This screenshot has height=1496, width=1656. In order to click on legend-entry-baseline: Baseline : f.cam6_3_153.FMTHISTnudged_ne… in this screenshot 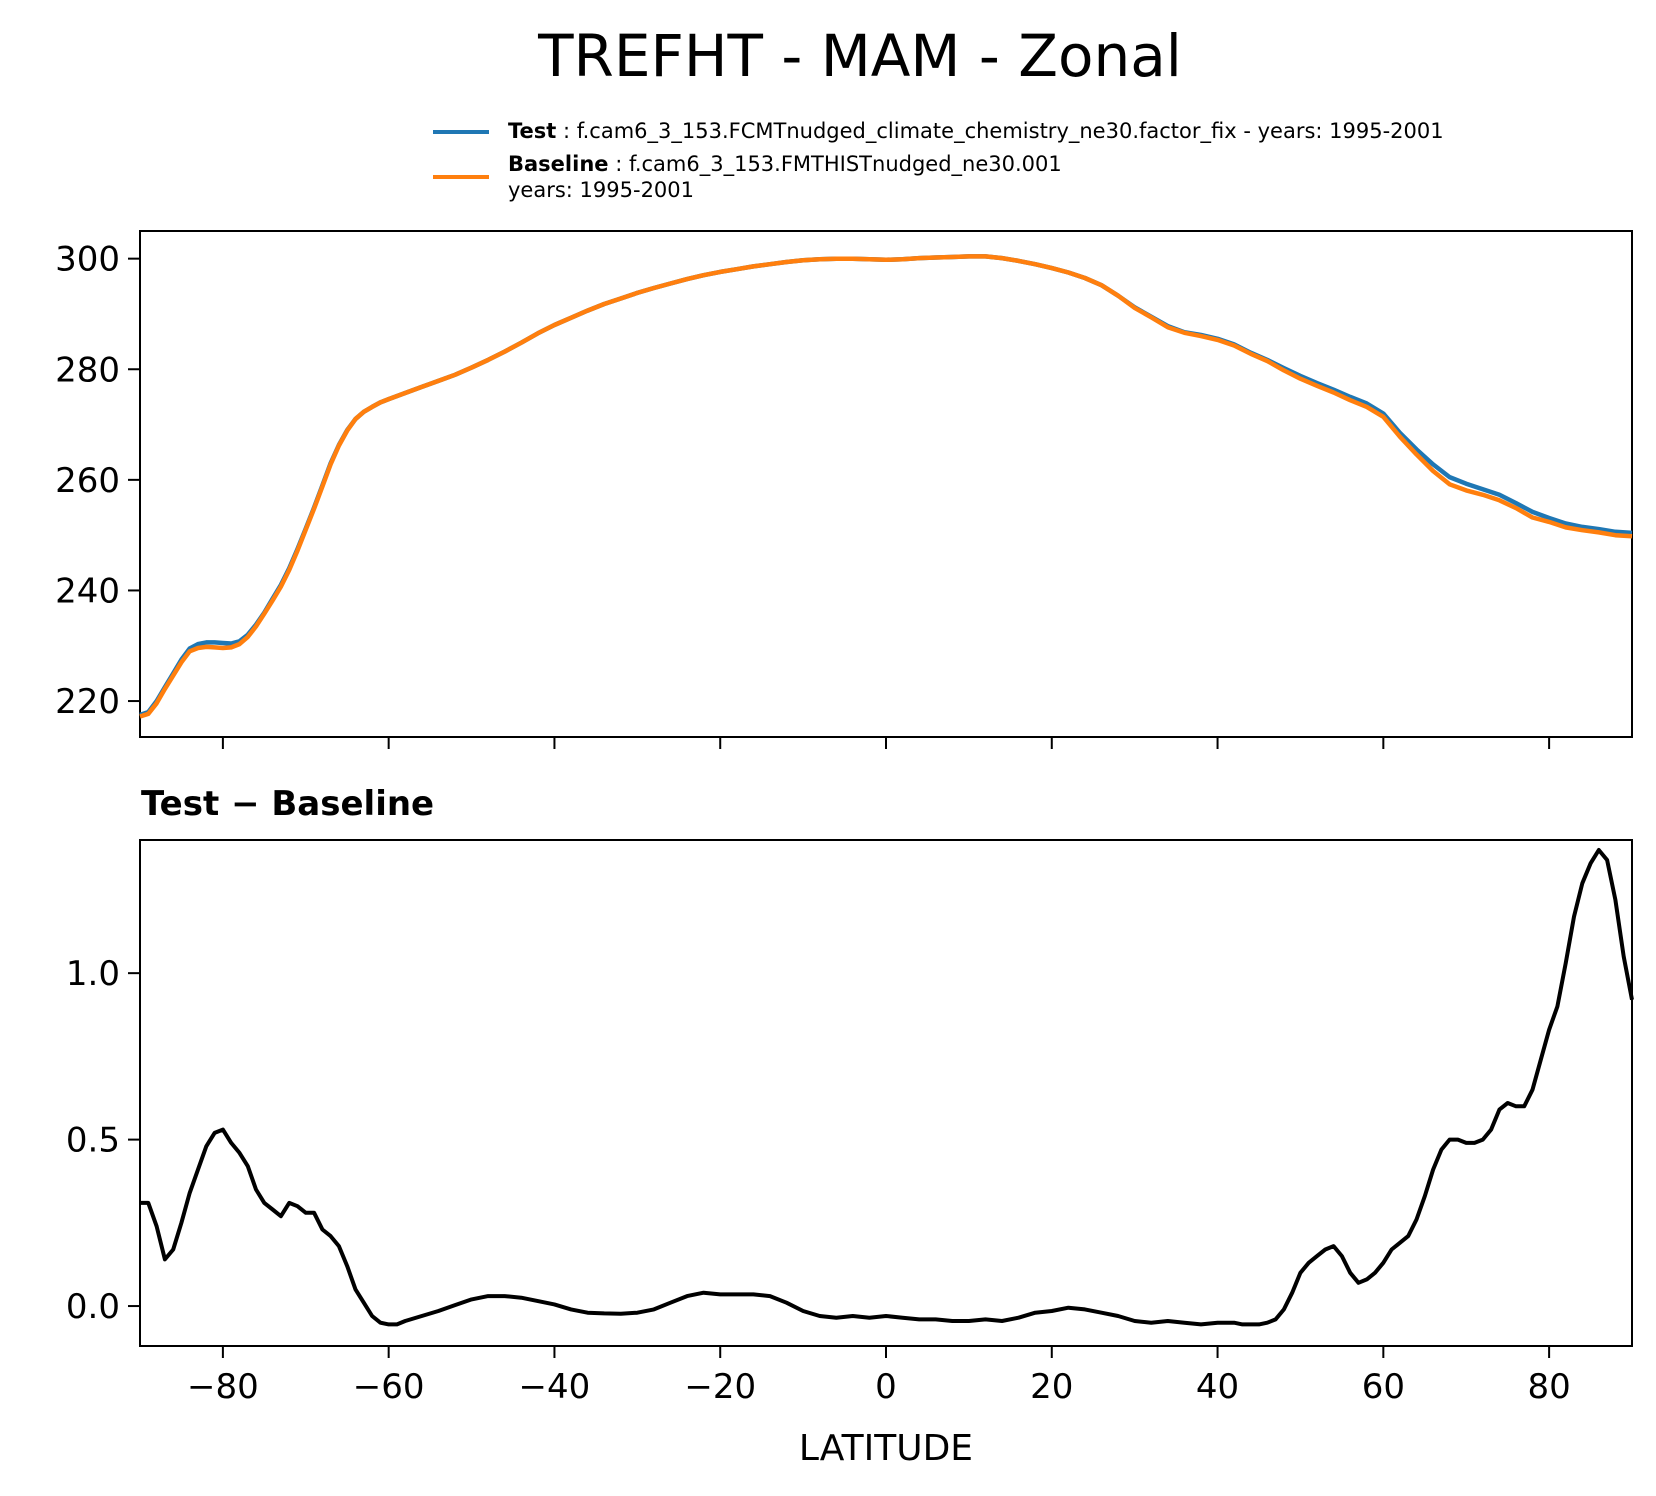, I will do `click(1028, 177)`.